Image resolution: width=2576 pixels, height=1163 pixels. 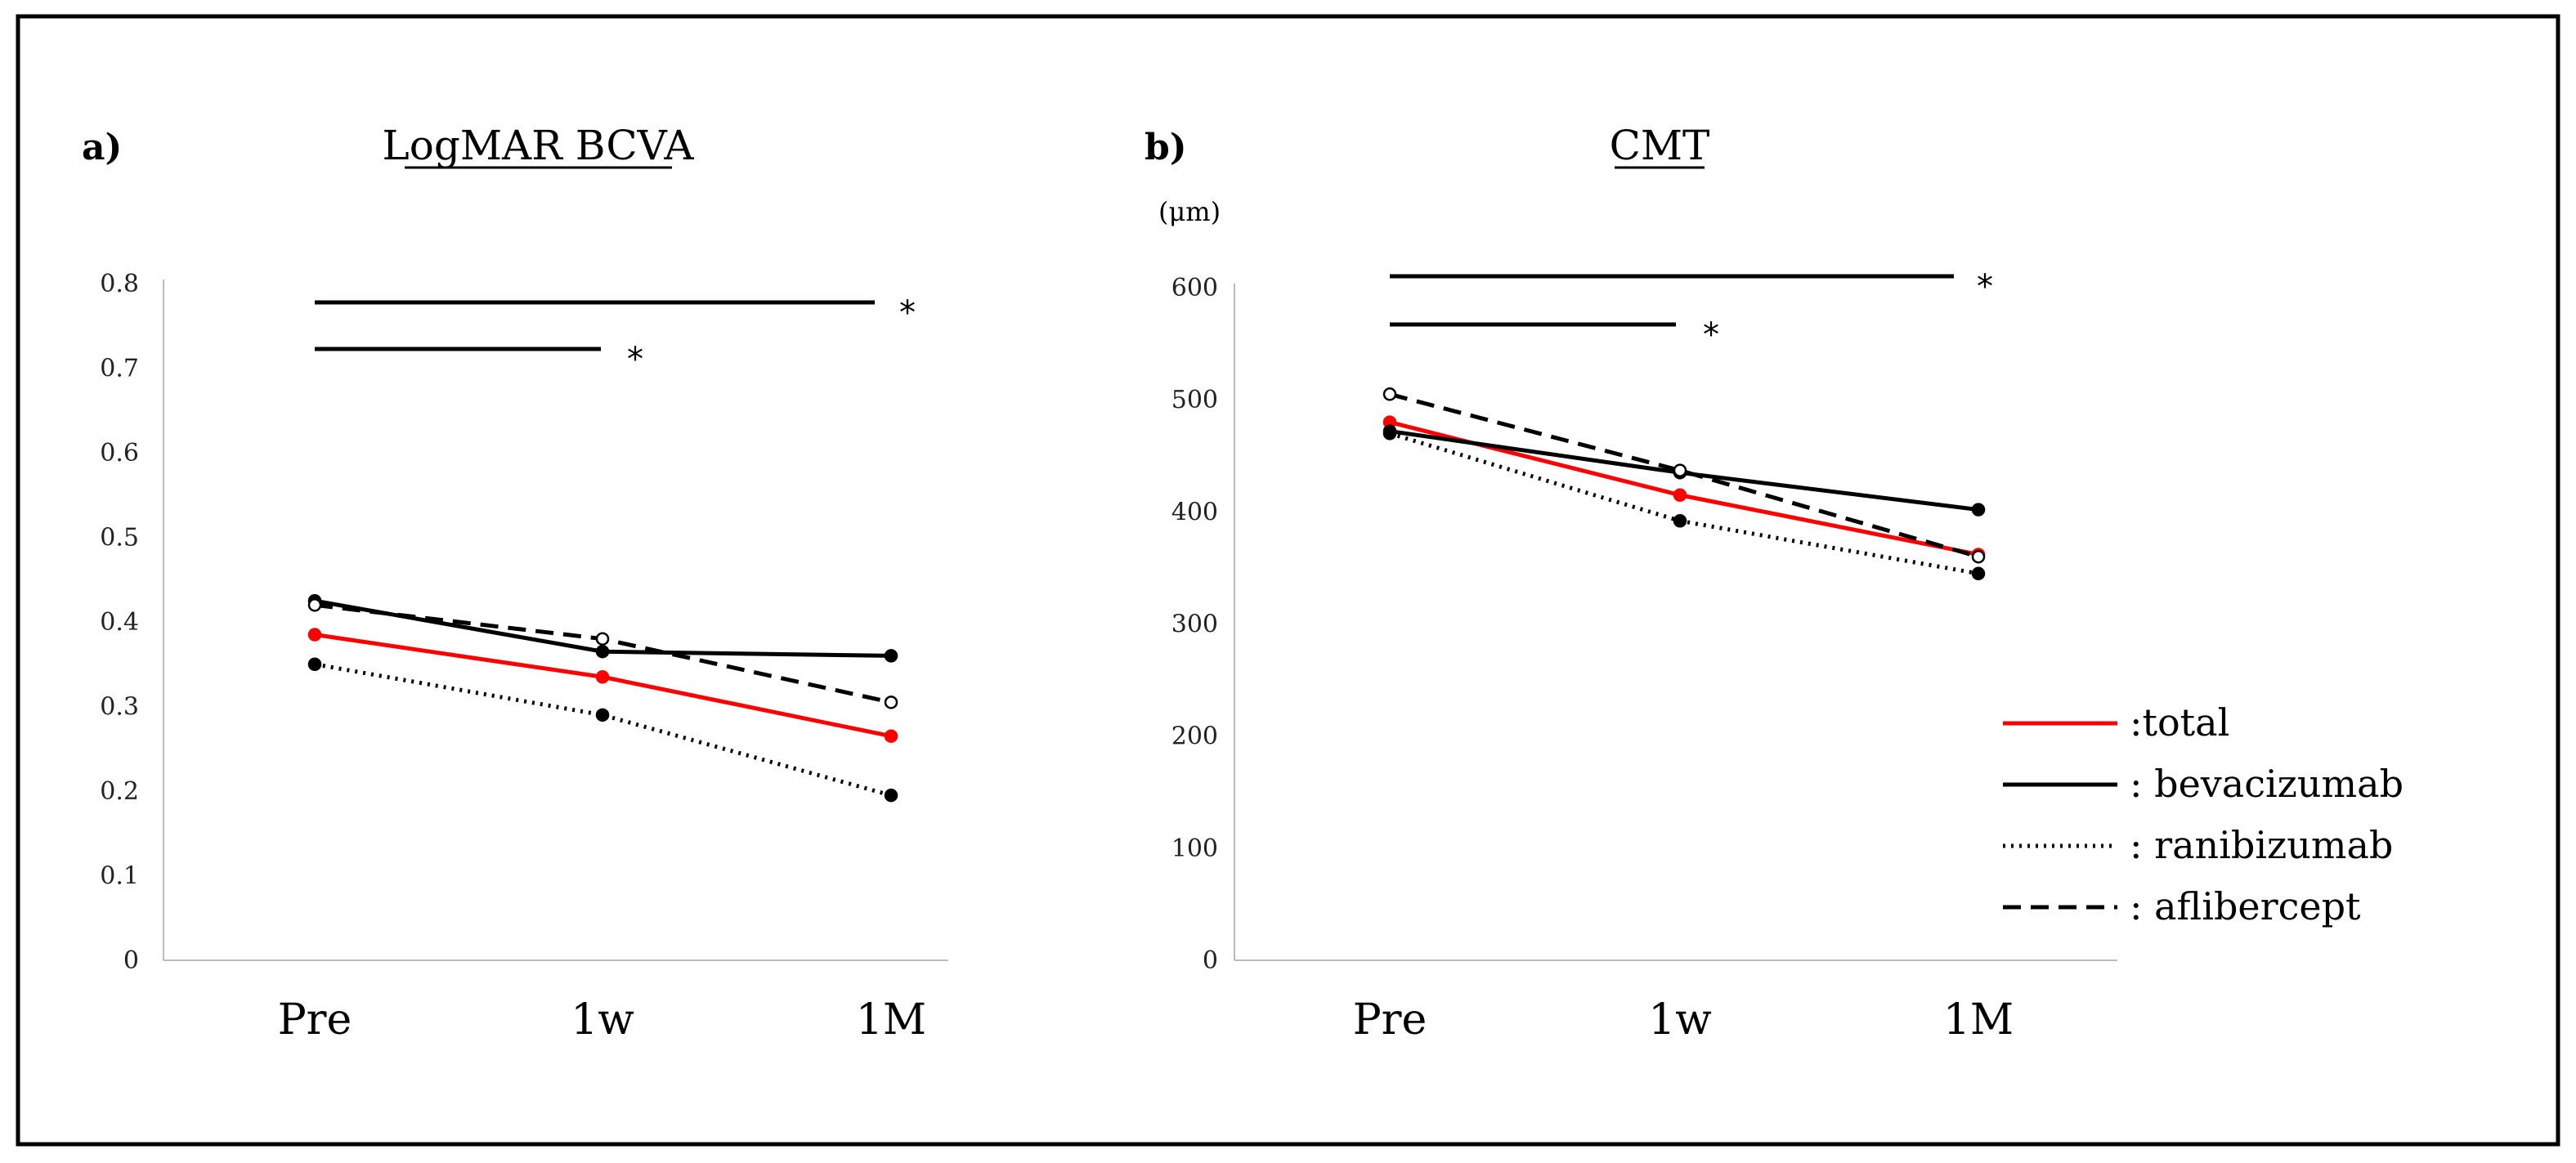 What do you see at coordinates (120, 453) in the screenshot?
I see `y-tick-label: 0.6` at bounding box center [120, 453].